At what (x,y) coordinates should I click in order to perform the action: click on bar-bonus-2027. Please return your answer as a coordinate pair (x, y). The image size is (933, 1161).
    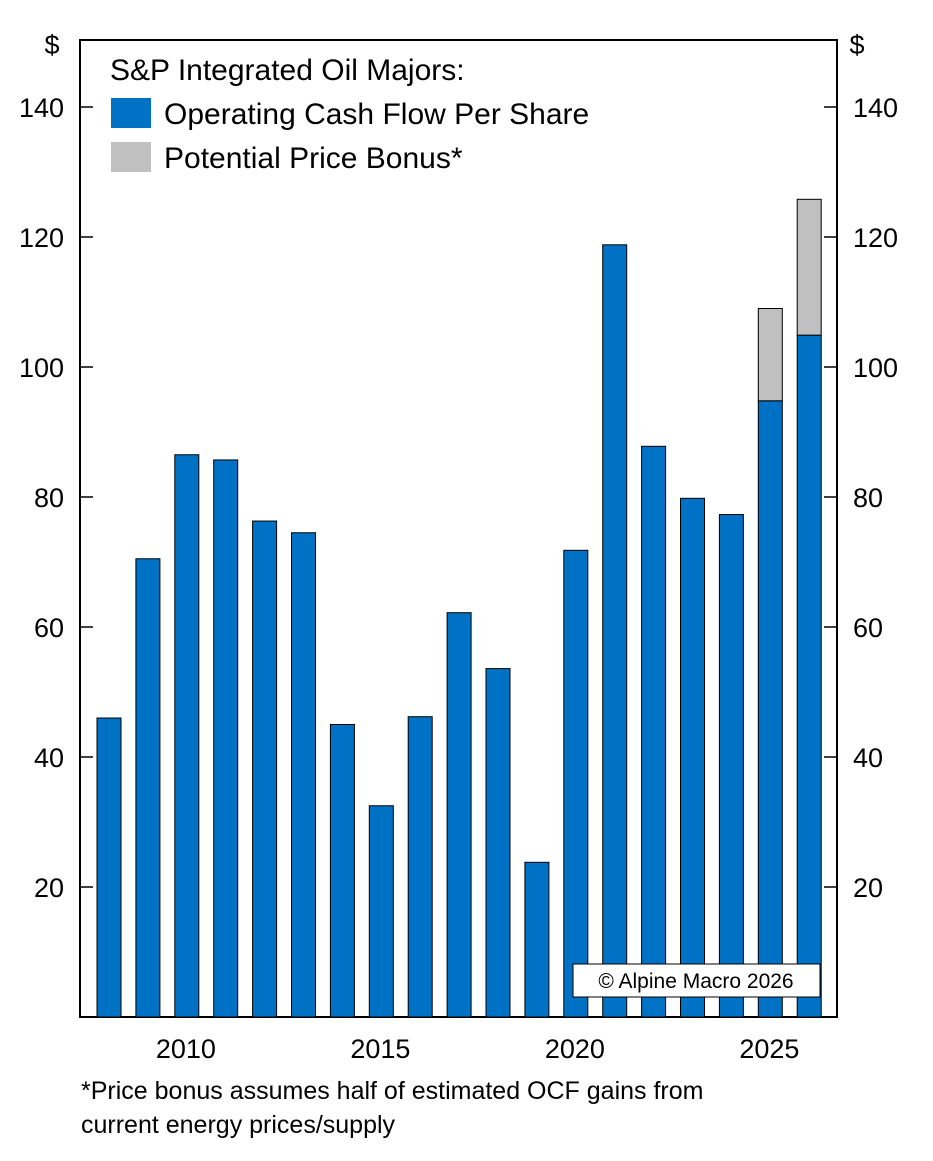
    Looking at the image, I should click on (809, 267).